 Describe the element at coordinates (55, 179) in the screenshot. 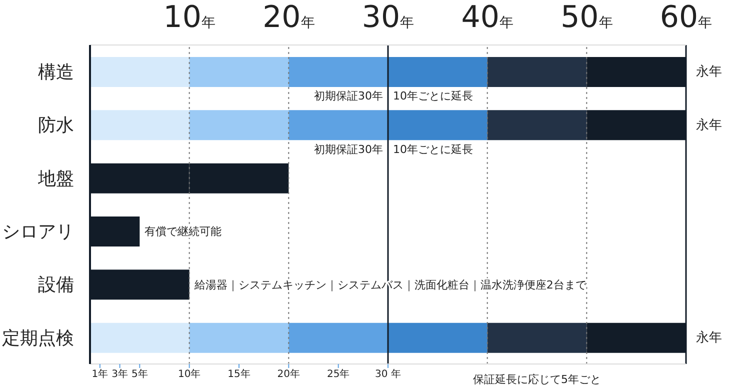

I see `y-tick-label: 地盤` at that location.